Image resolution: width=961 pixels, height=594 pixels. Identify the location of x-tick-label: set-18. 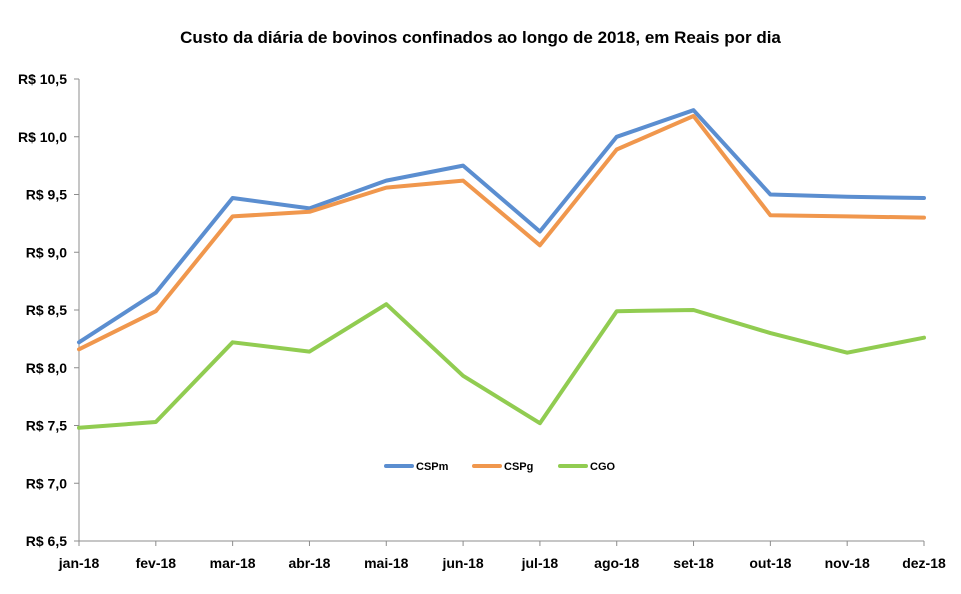
(693, 563).